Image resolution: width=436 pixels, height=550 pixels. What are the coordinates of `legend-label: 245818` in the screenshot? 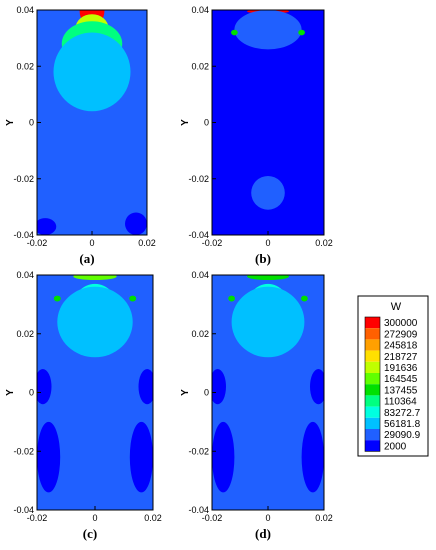 It's located at (401, 346).